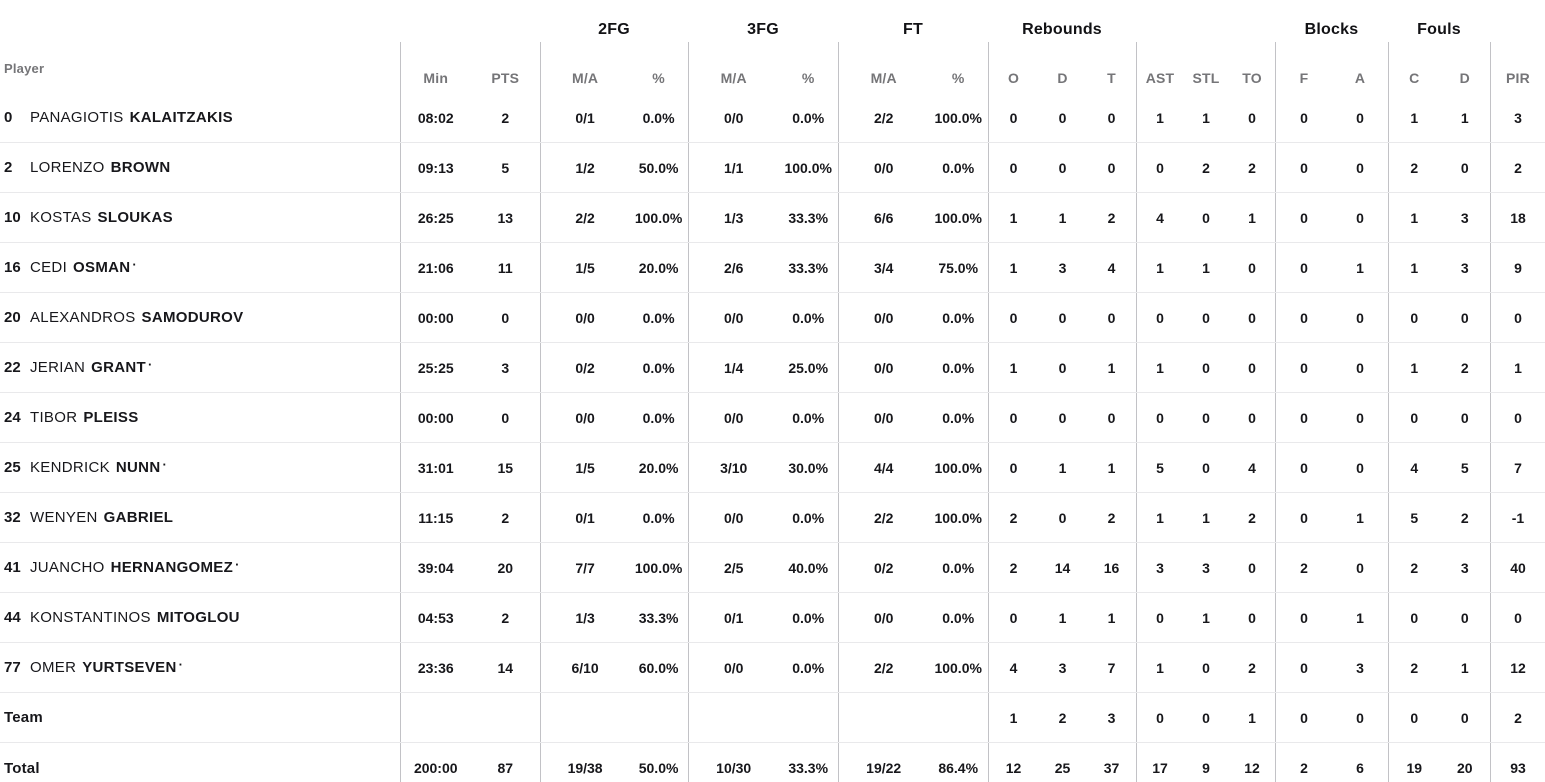 The height and width of the screenshot is (782, 1545). I want to click on player-first-name: CEDI, so click(49, 267).